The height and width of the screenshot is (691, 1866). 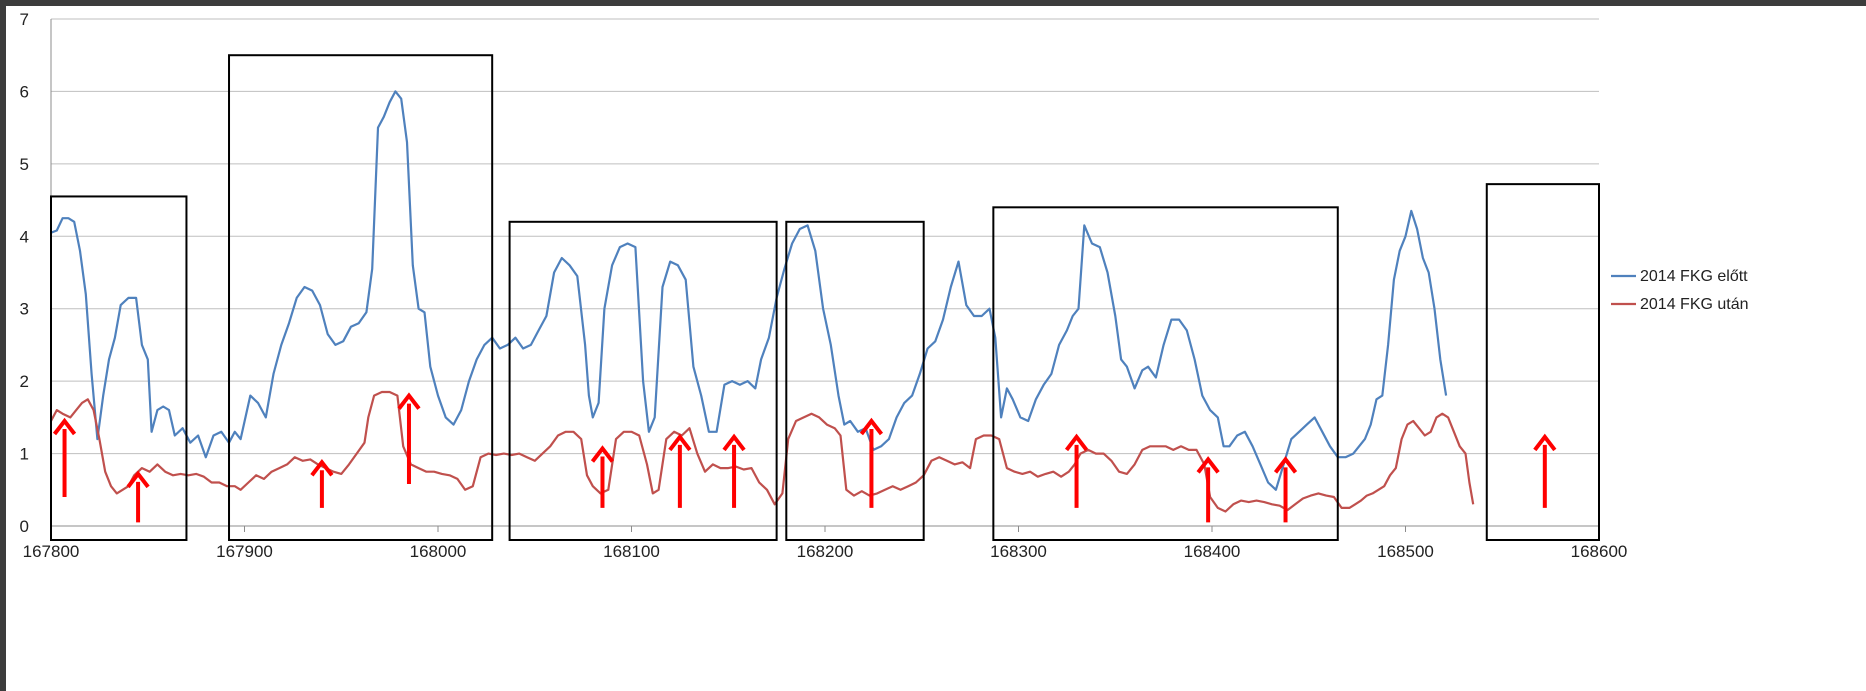 What do you see at coordinates (1694, 276) in the screenshot?
I see `legend-label: 2014 FKG előtt` at bounding box center [1694, 276].